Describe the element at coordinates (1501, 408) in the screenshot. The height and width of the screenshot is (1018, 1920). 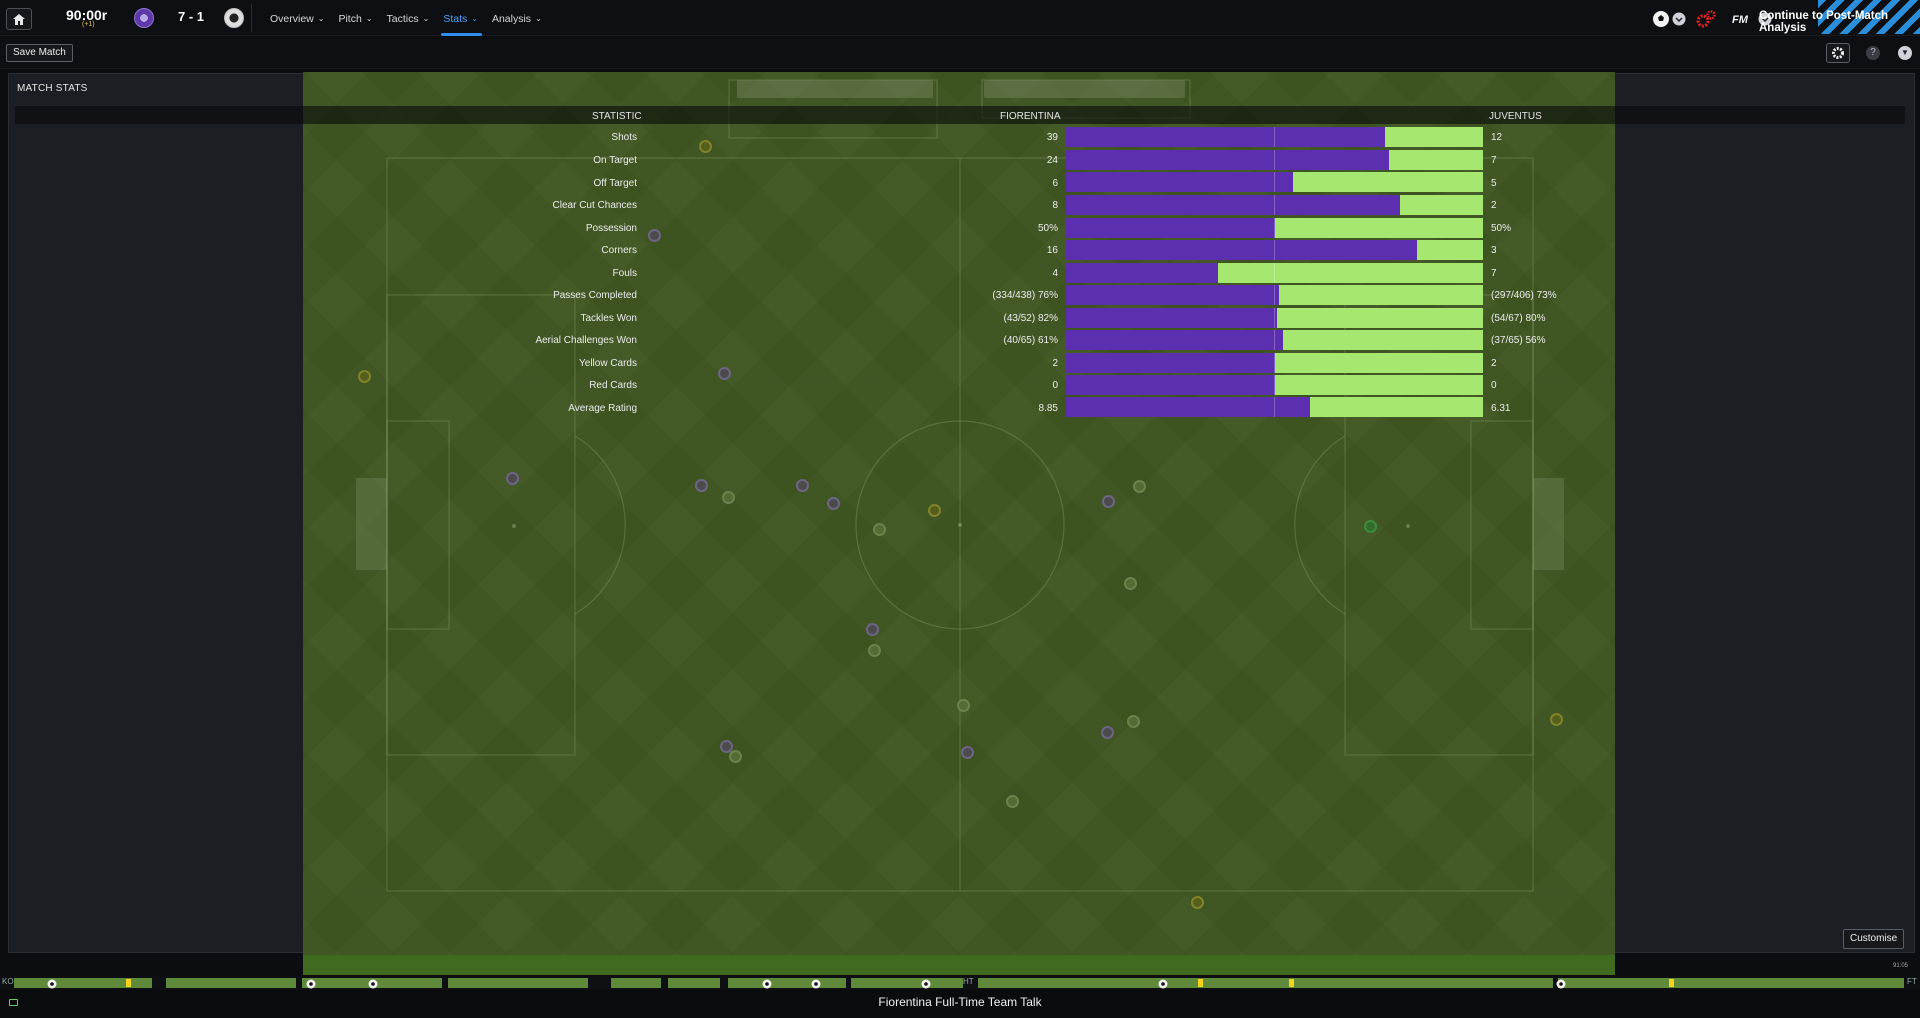
I see `stat-away-value: 6.31` at that location.